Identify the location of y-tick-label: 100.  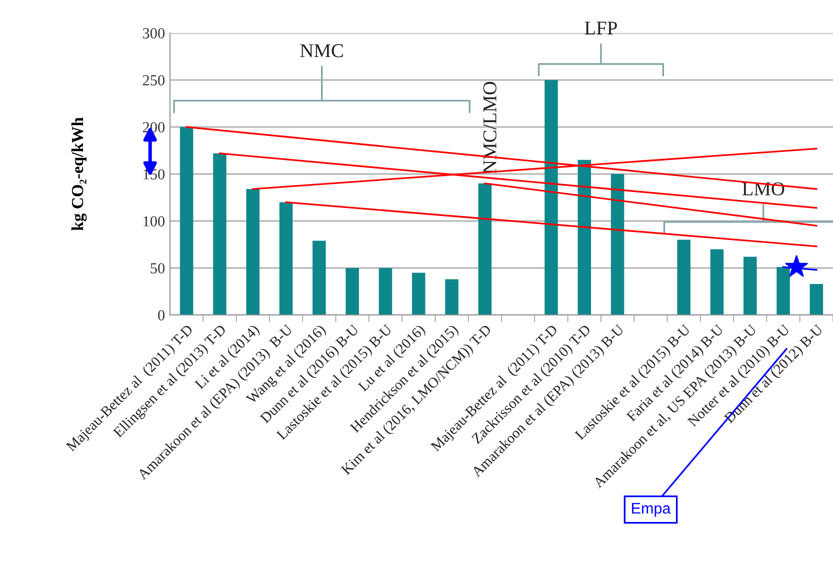
(154, 221).